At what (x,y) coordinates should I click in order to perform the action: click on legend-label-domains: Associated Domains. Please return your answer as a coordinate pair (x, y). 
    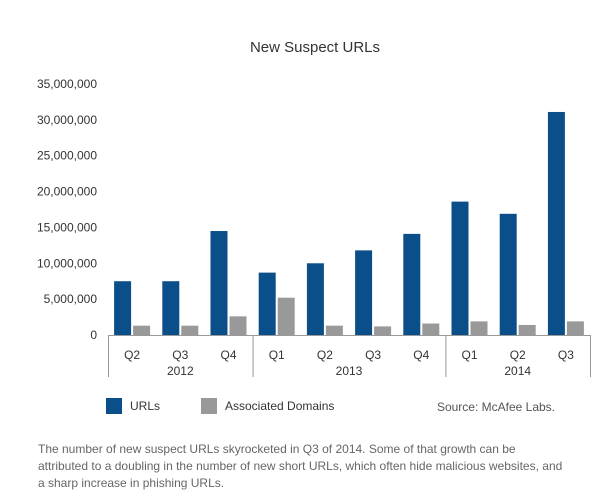
    Looking at the image, I should click on (280, 406).